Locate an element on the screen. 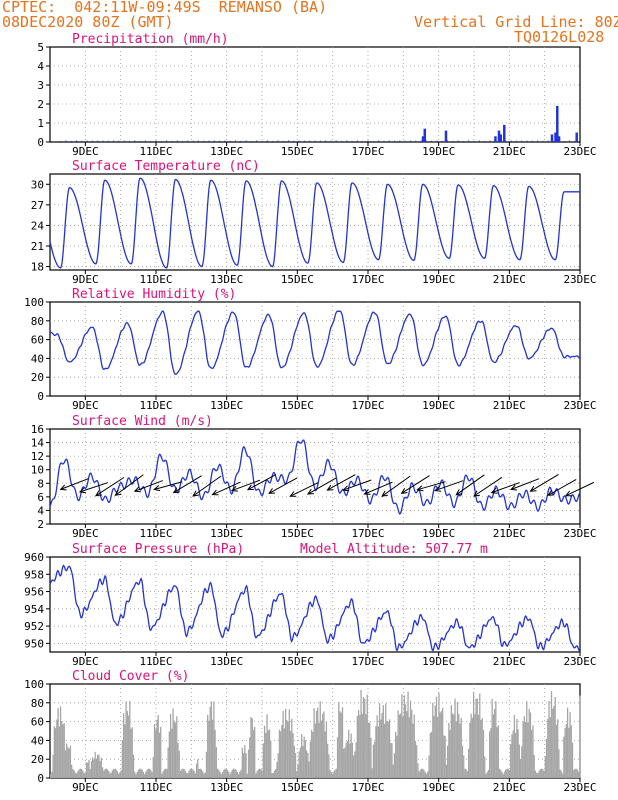 The height and width of the screenshot is (800, 618). y-tick-label: 18 is located at coordinates (37, 267).